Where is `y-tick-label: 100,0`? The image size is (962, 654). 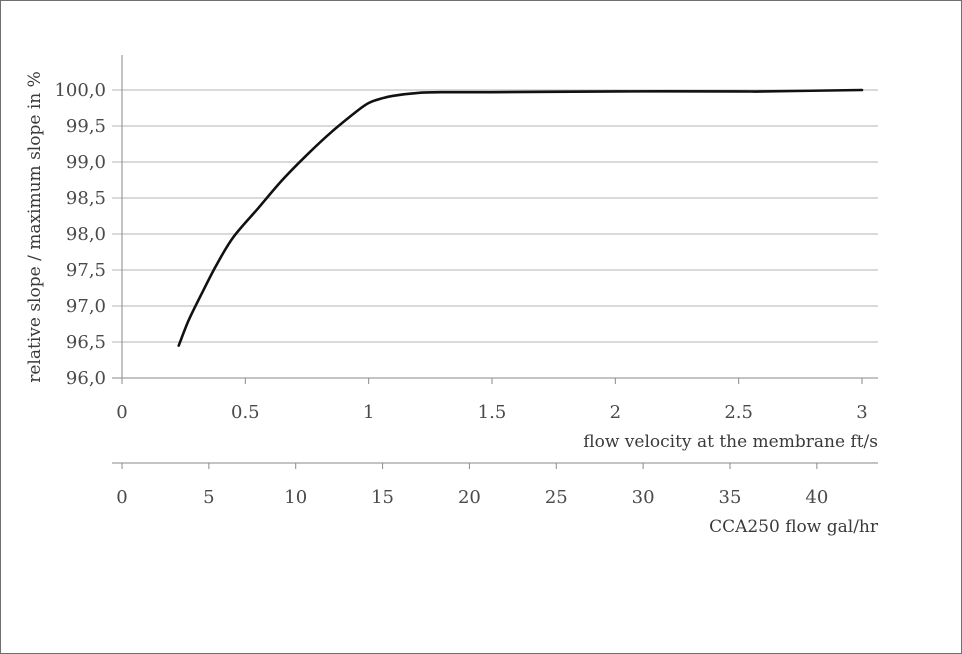 y-tick-label: 100,0 is located at coordinates (80, 90).